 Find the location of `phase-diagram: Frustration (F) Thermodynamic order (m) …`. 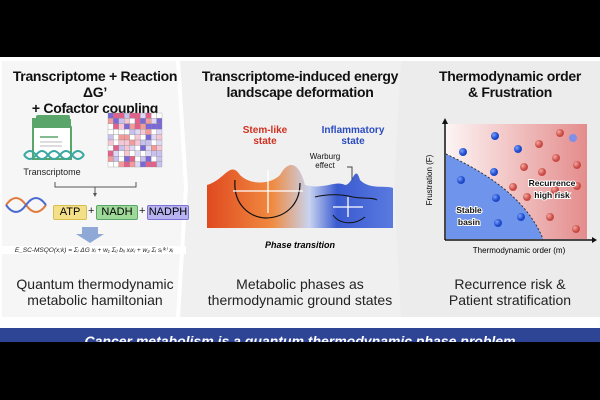

phase-diagram: Frustration (F) Thermodynamic order (m) … is located at coordinates (511, 186).